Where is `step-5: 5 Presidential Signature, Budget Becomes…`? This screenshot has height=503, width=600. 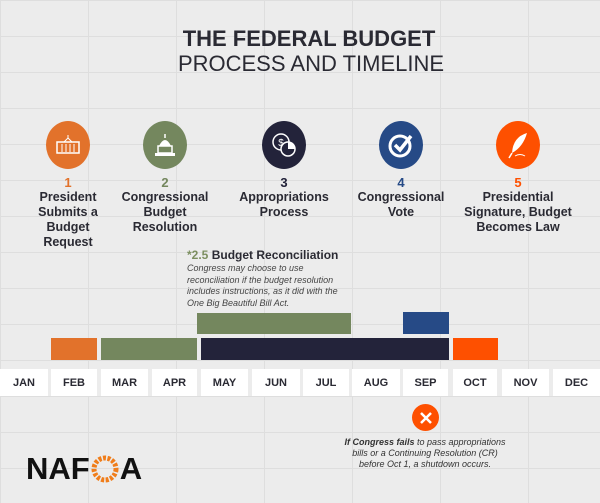
step-5: 5 Presidential Signature, Budget Becomes… is located at coordinates (518, 178).